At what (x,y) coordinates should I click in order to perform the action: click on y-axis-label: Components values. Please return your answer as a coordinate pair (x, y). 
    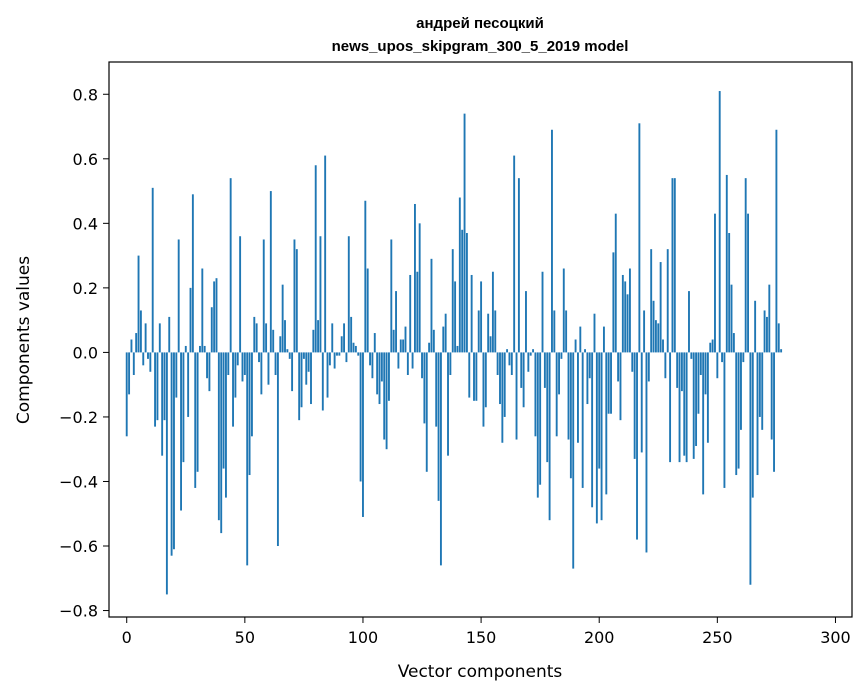
    Looking at the image, I should click on (24, 340).